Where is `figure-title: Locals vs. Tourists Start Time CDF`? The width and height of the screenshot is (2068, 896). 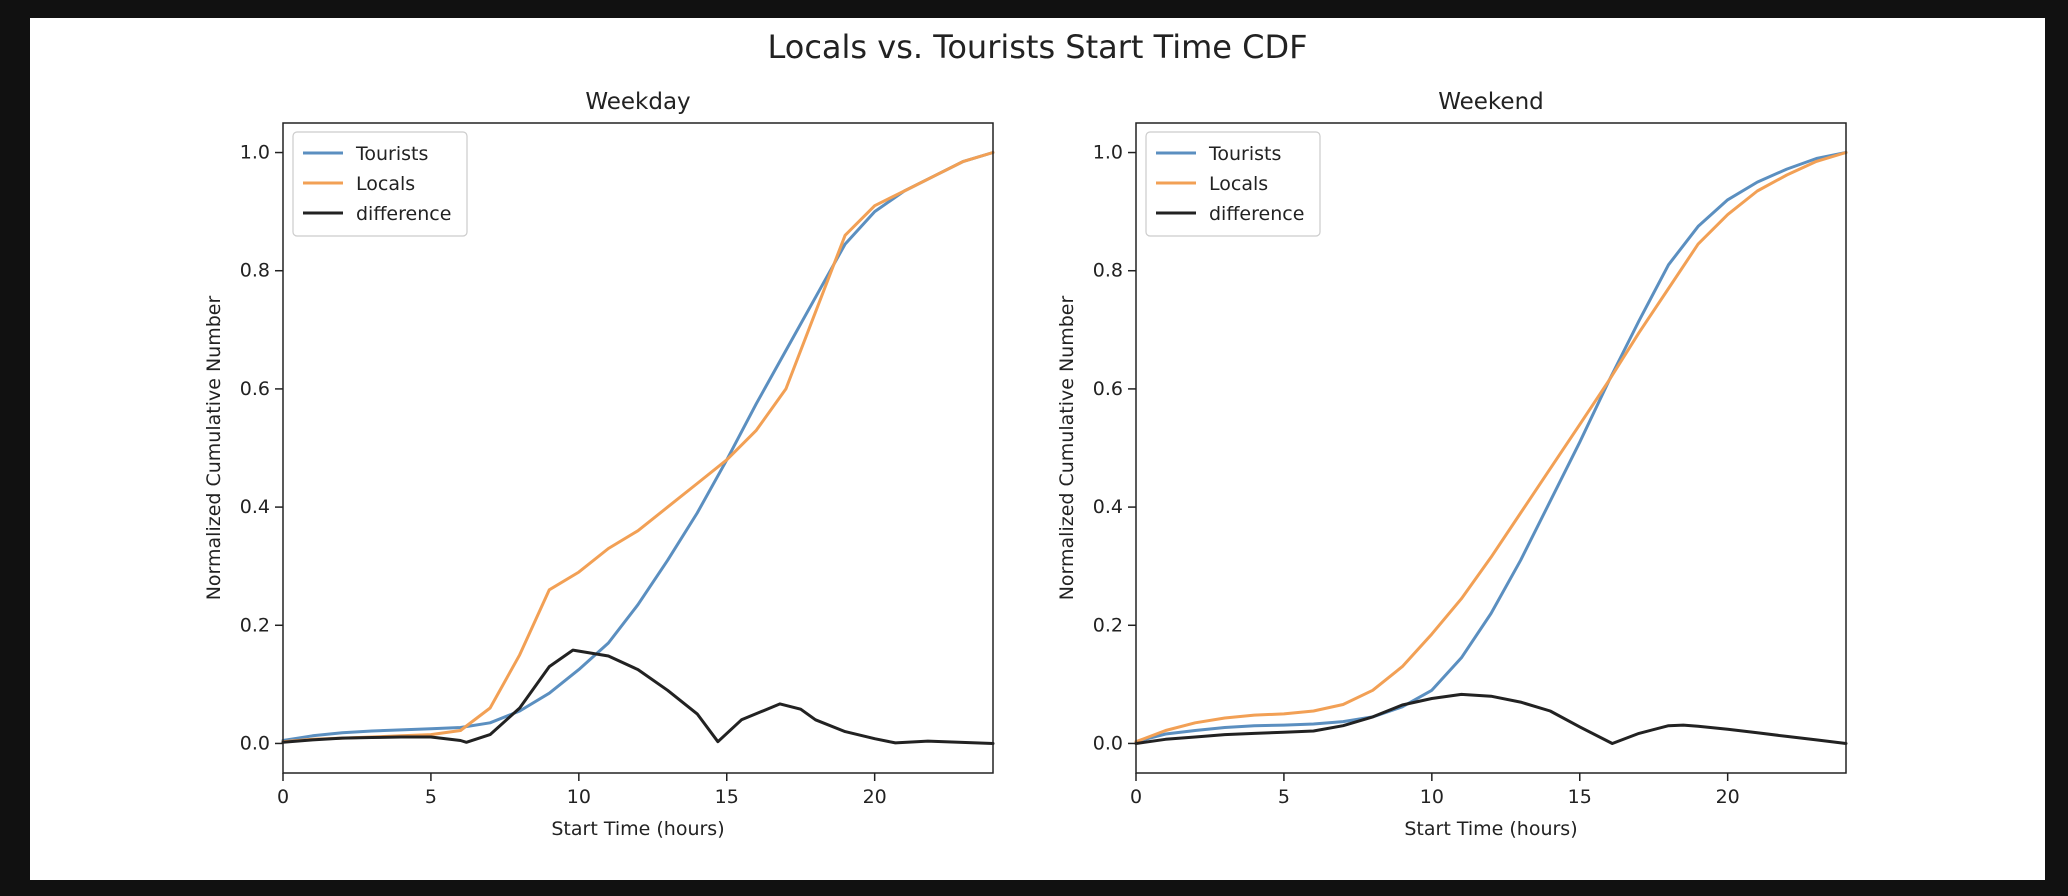
figure-title: Locals vs. Tourists Start Time CDF is located at coordinates (1037, 47).